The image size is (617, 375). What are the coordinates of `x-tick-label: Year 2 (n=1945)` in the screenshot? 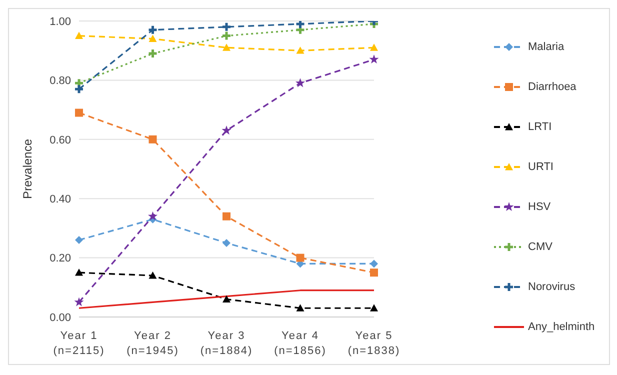 It's located at (152, 343).